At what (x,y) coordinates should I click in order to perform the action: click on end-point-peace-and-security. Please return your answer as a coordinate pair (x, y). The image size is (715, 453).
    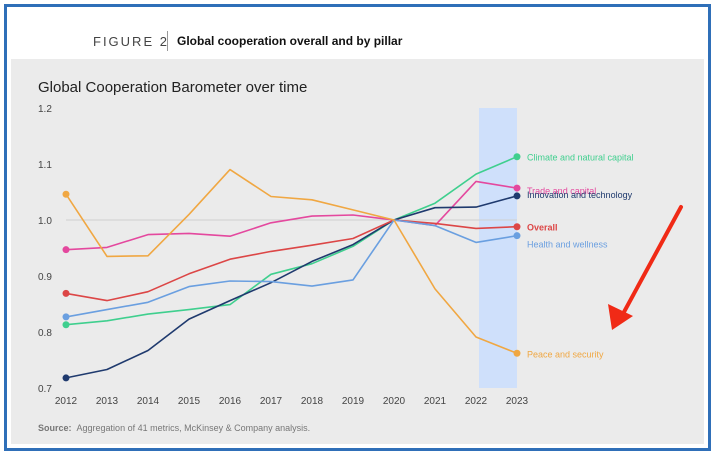
    Looking at the image, I should click on (517, 353).